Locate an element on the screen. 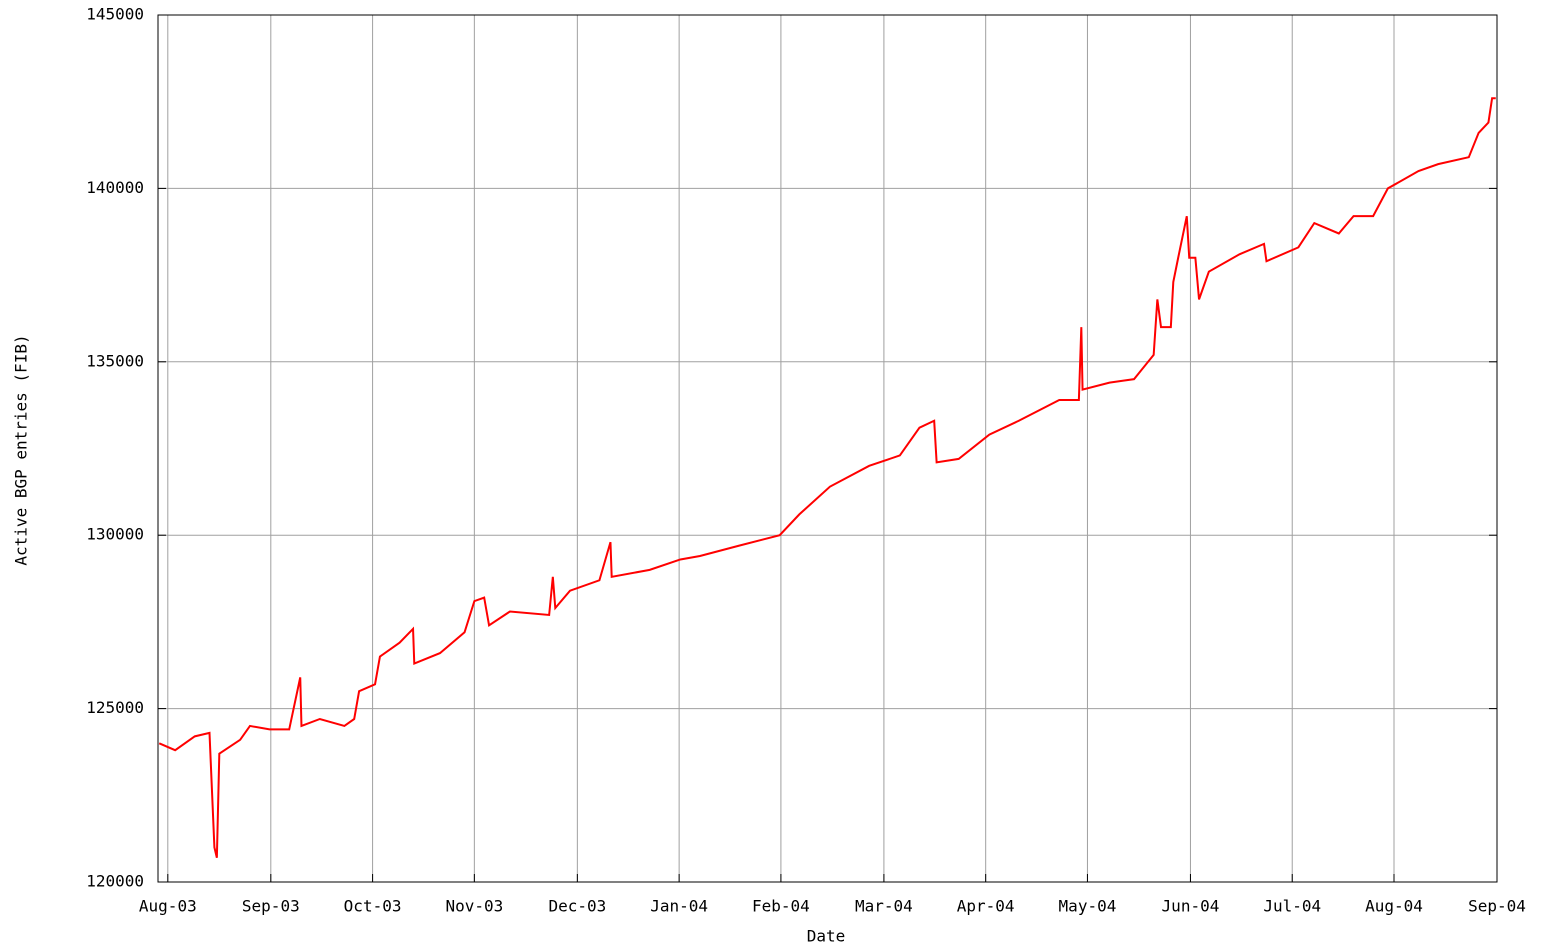  x-tick-label: Feb-04 is located at coordinates (781, 906).